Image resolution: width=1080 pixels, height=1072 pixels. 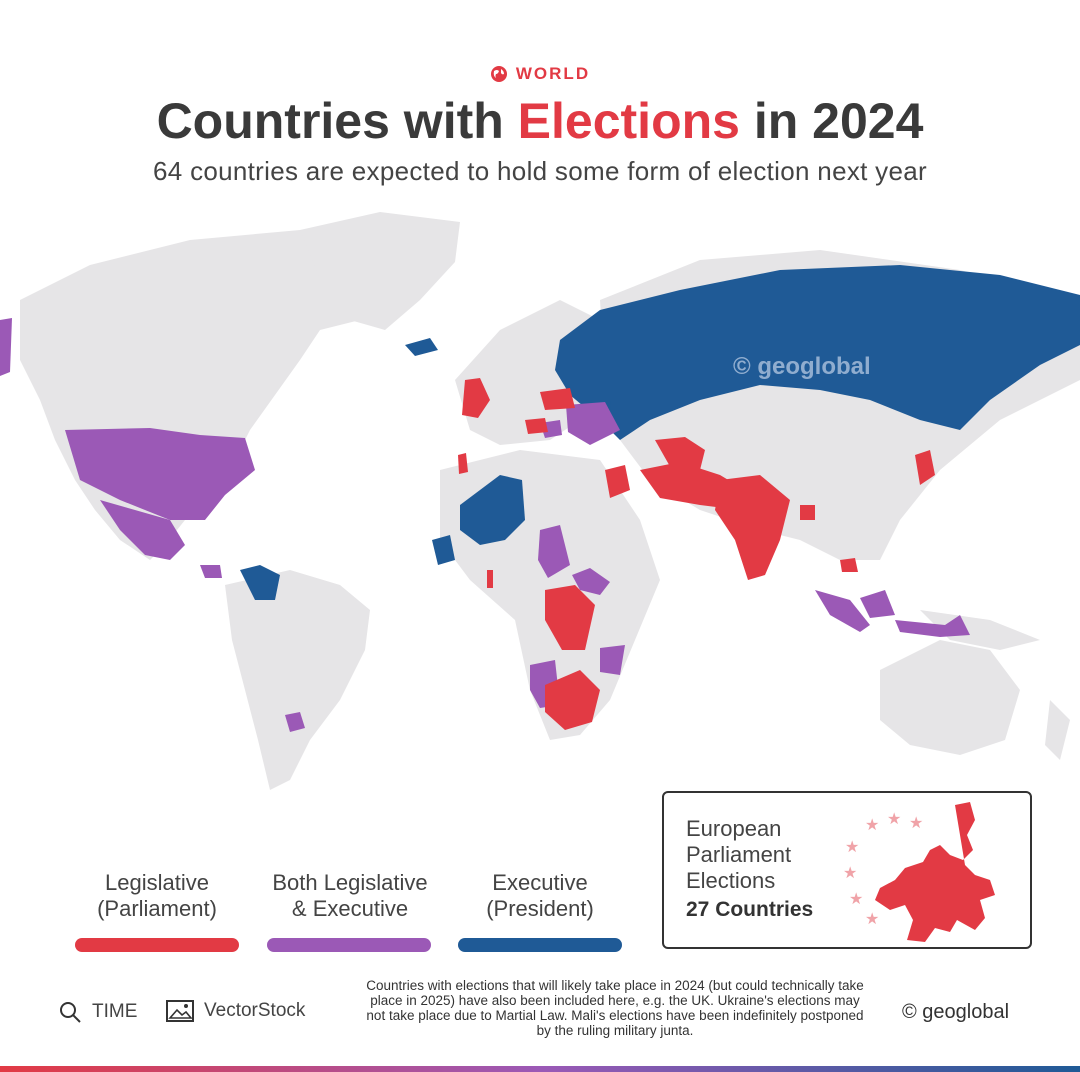 What do you see at coordinates (540, 895) in the screenshot?
I see `legend-executive: Executive (President)` at bounding box center [540, 895].